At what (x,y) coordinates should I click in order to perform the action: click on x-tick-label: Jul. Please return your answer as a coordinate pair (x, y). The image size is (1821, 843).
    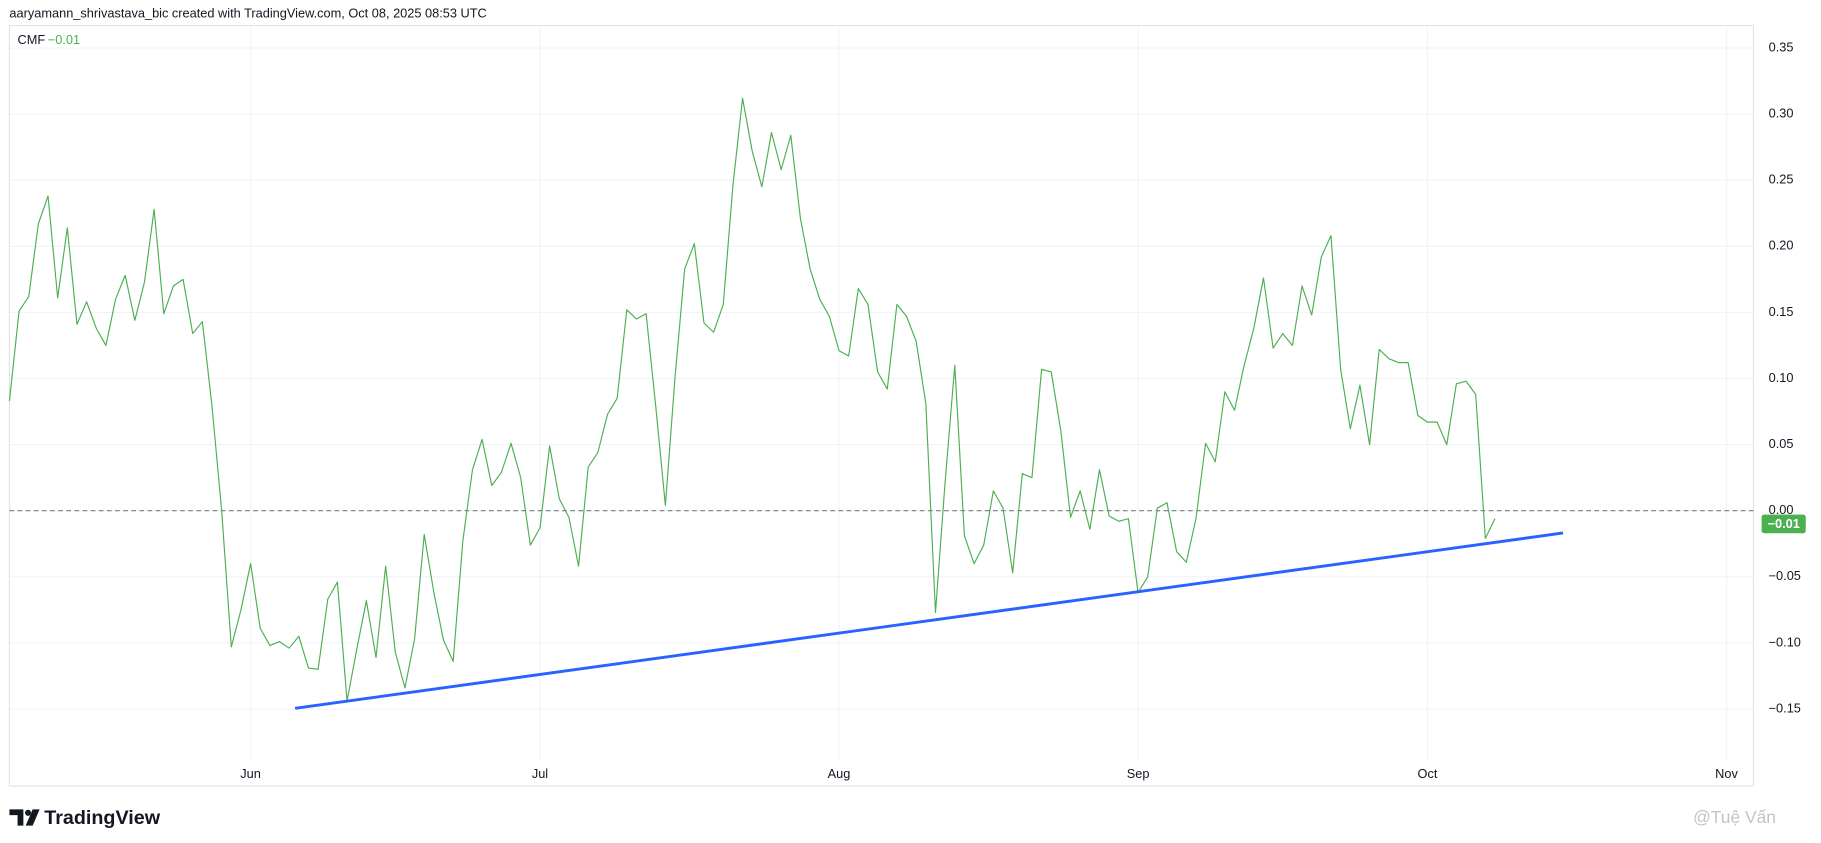
    Looking at the image, I should click on (540, 773).